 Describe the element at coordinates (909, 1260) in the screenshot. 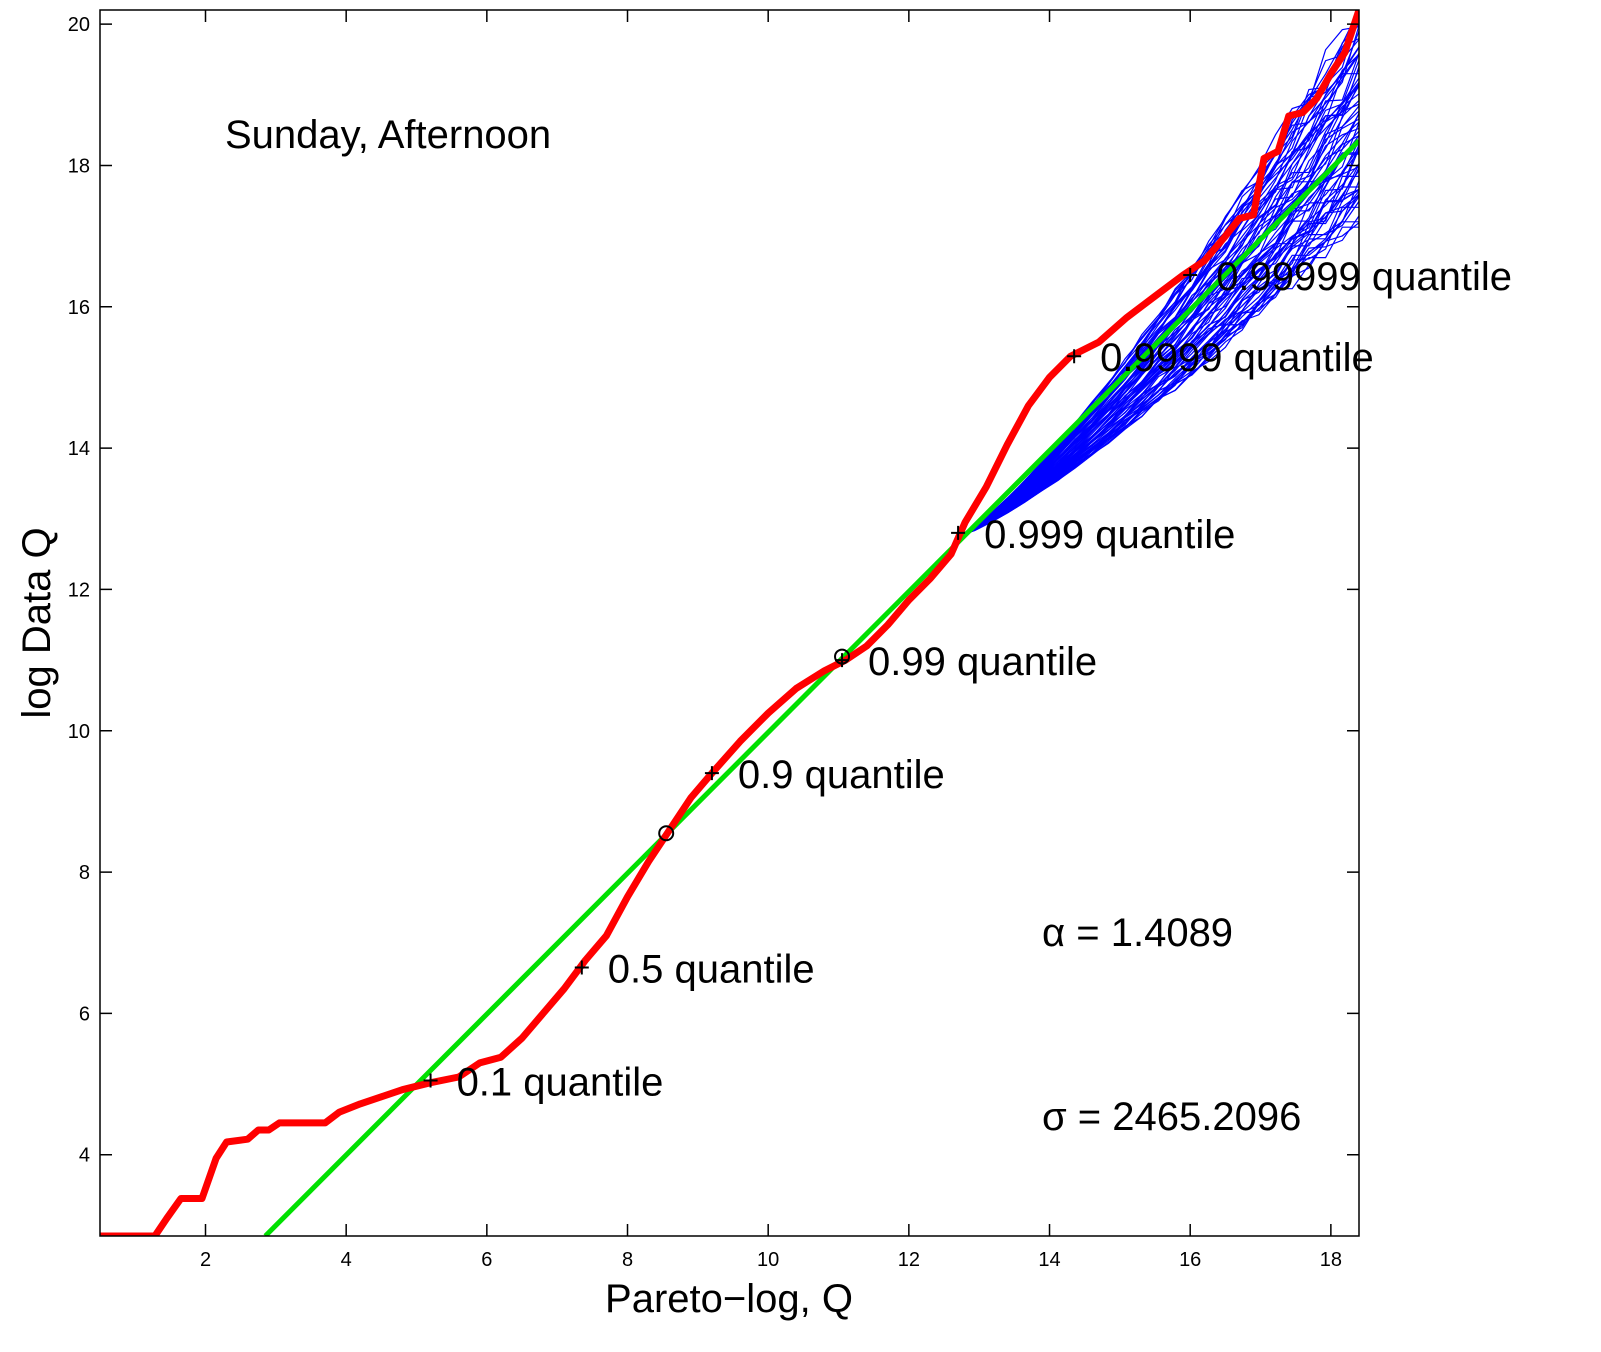

I see `x-tick-label: 12` at that location.